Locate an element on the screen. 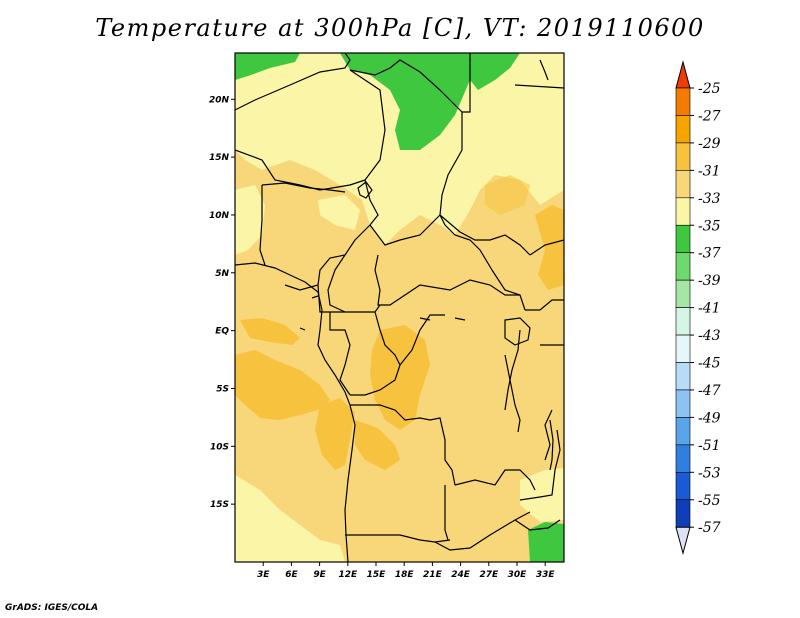 This screenshot has height=618, width=800. border-drc-inner is located at coordinates (422, 340).